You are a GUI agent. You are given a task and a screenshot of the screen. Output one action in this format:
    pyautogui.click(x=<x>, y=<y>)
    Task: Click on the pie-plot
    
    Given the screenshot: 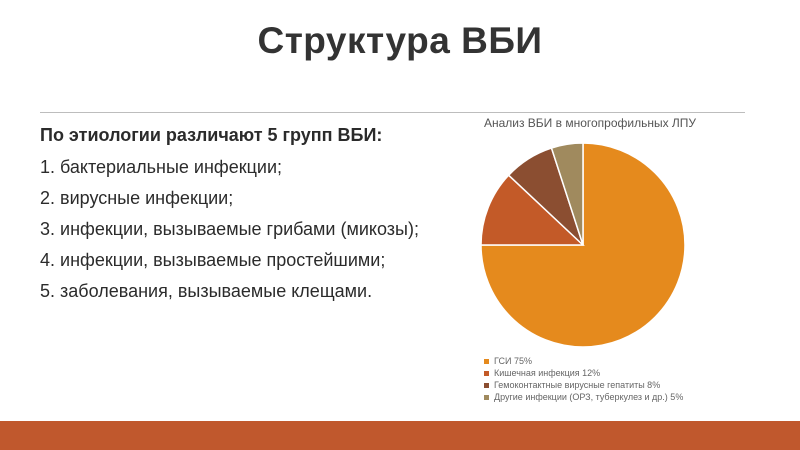 What is the action you would take?
    pyautogui.click(x=583, y=245)
    